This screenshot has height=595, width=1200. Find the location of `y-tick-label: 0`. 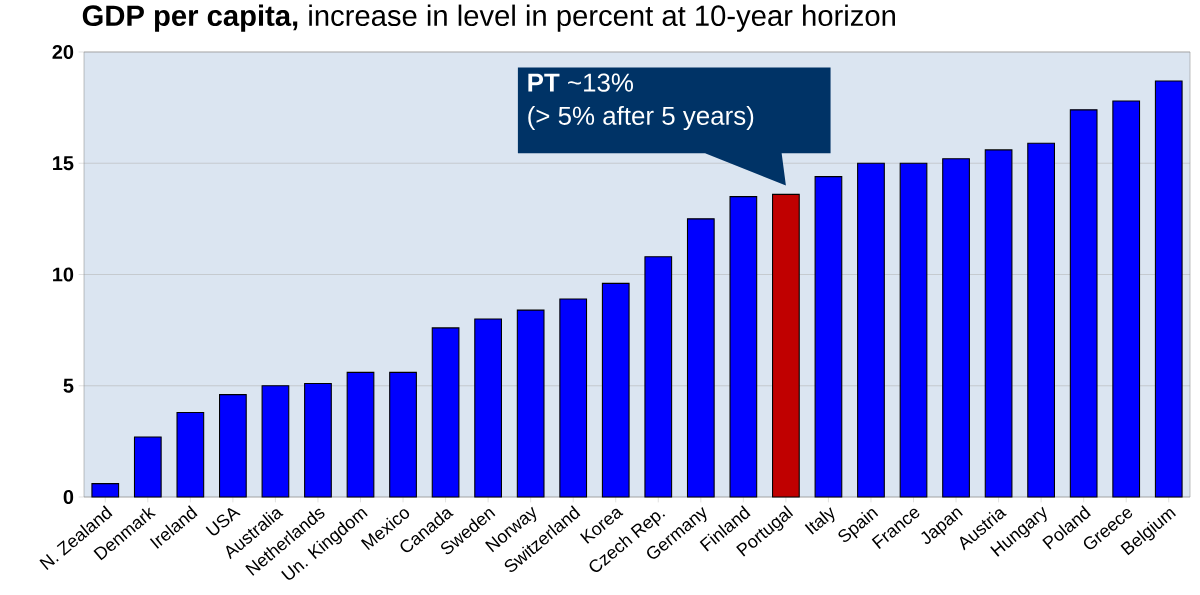

y-tick-label: 0 is located at coordinates (68, 497).